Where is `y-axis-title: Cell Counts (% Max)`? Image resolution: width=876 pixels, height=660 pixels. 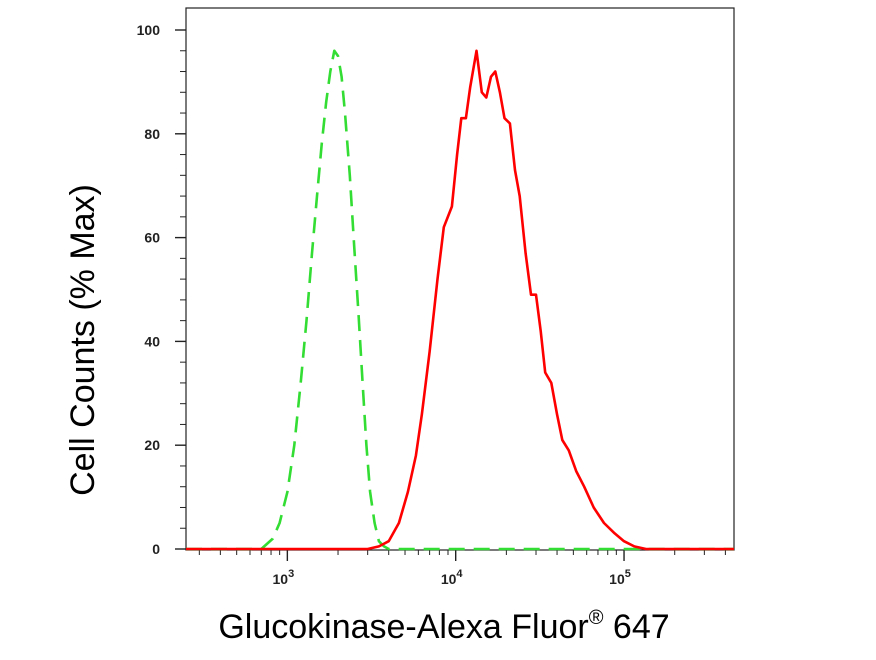 y-axis-title: Cell Counts (% Max) is located at coordinates (83, 340).